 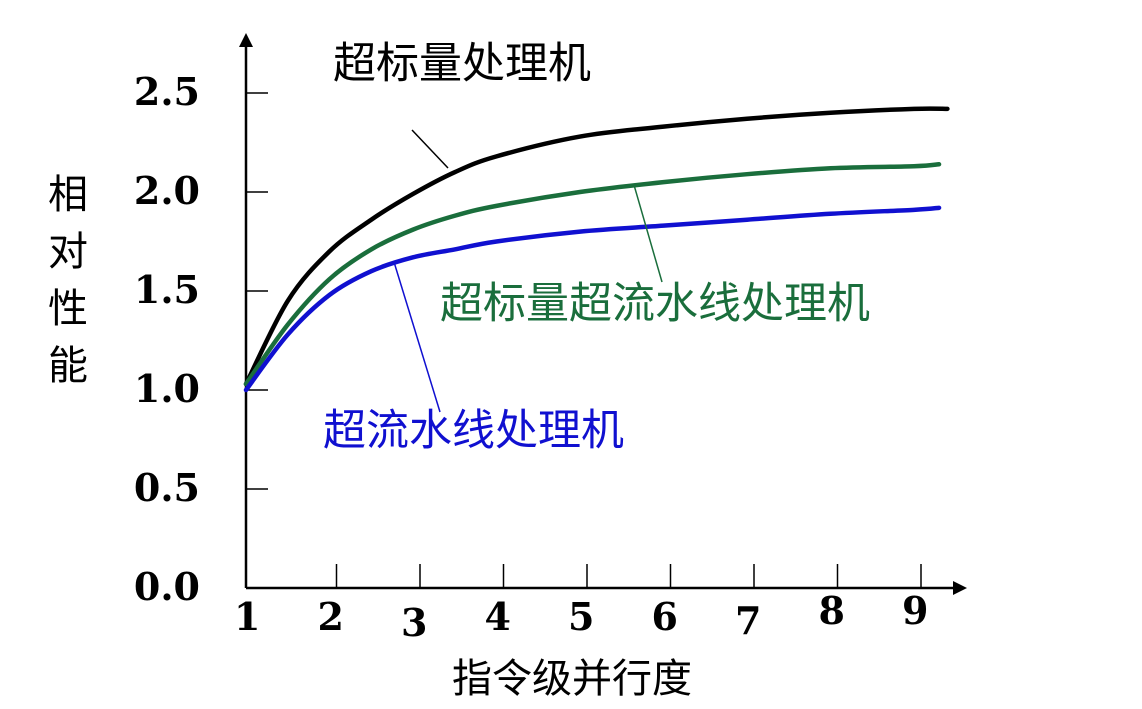 I want to click on x-tick-label: 8, so click(x=832, y=610).